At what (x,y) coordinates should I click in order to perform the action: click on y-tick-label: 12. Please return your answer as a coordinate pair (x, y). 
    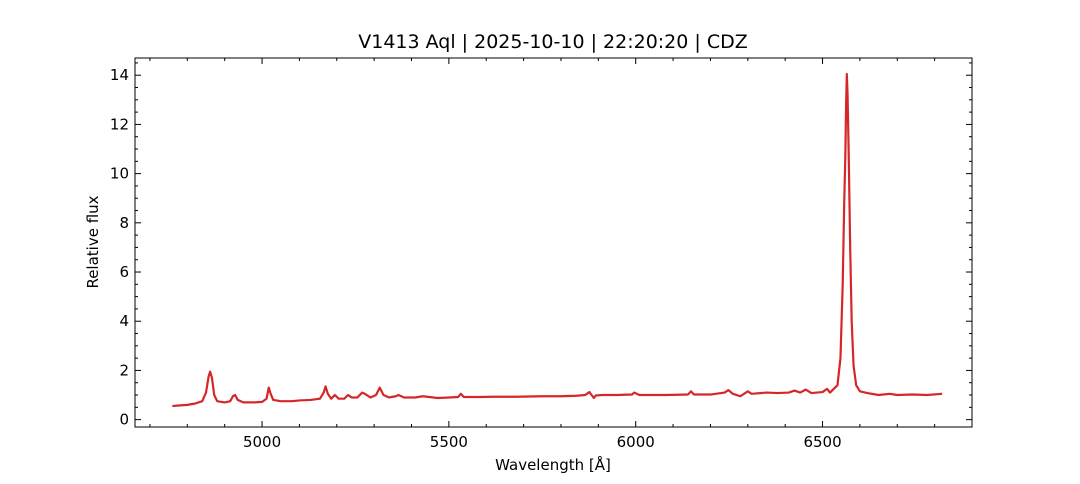
    Looking at the image, I should click on (119, 124).